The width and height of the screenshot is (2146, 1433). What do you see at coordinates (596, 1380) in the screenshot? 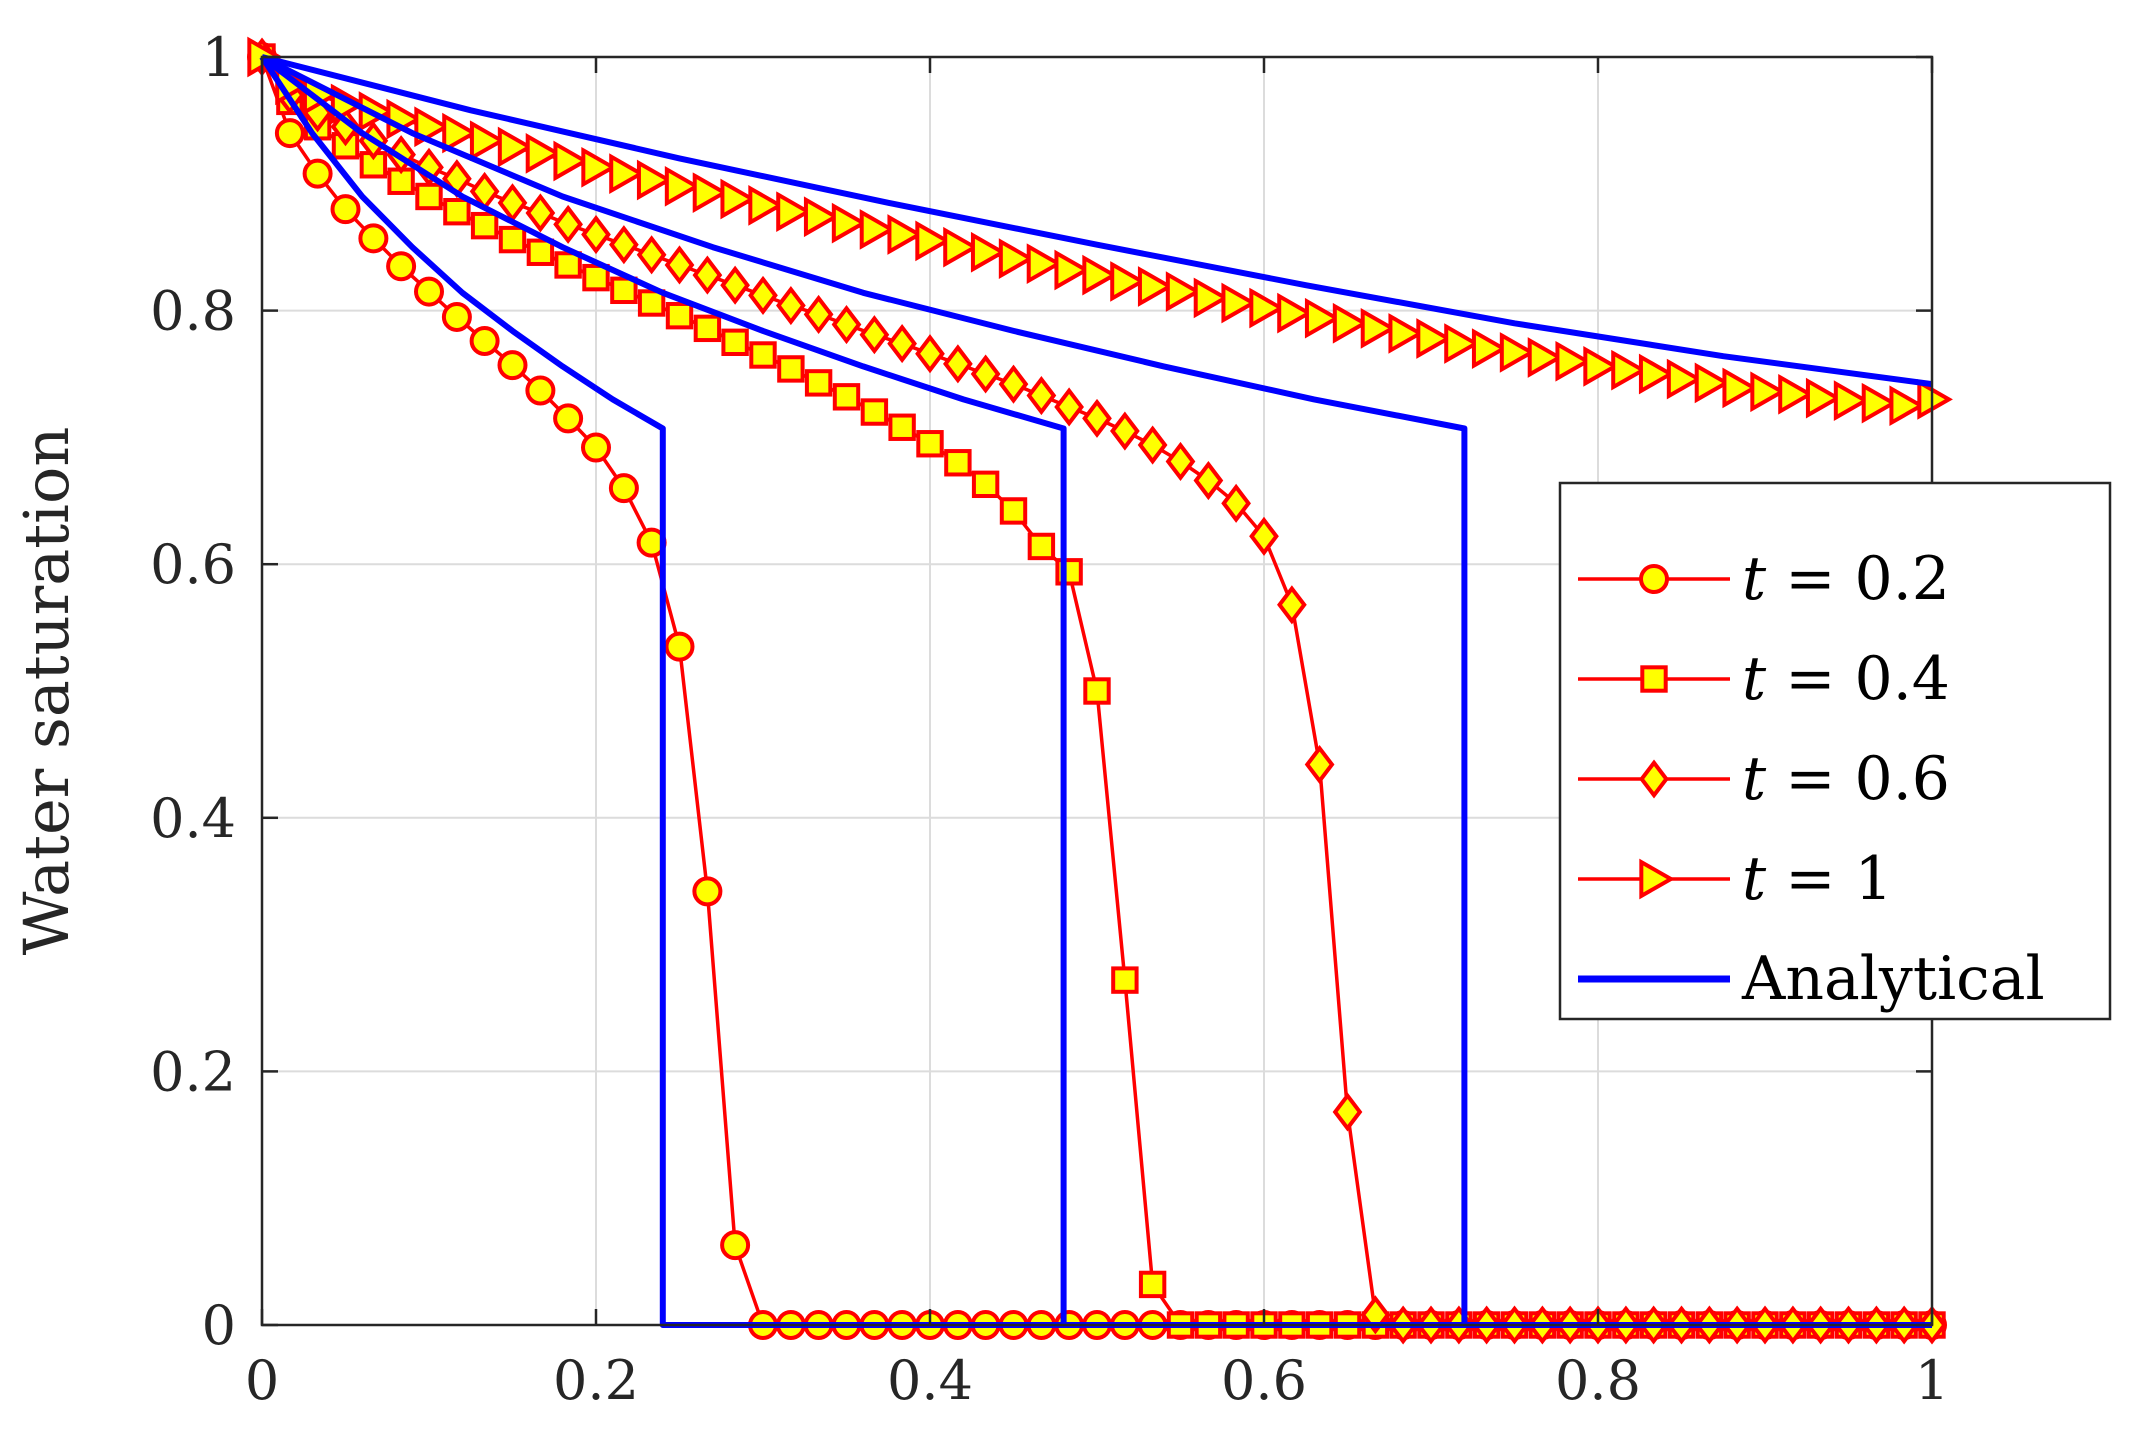
I see `x-tick-label: 0.2` at bounding box center [596, 1380].